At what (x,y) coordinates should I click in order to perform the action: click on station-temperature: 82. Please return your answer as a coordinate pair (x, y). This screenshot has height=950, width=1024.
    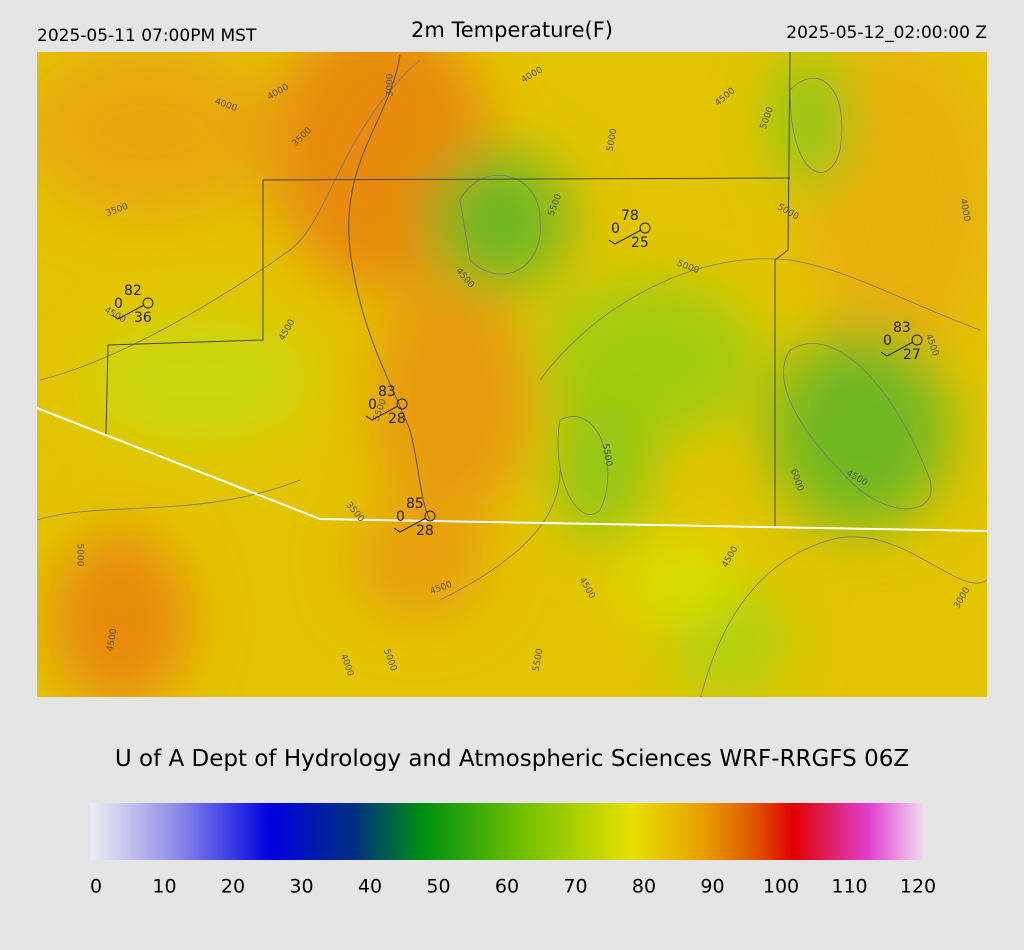
    Looking at the image, I should click on (133, 291).